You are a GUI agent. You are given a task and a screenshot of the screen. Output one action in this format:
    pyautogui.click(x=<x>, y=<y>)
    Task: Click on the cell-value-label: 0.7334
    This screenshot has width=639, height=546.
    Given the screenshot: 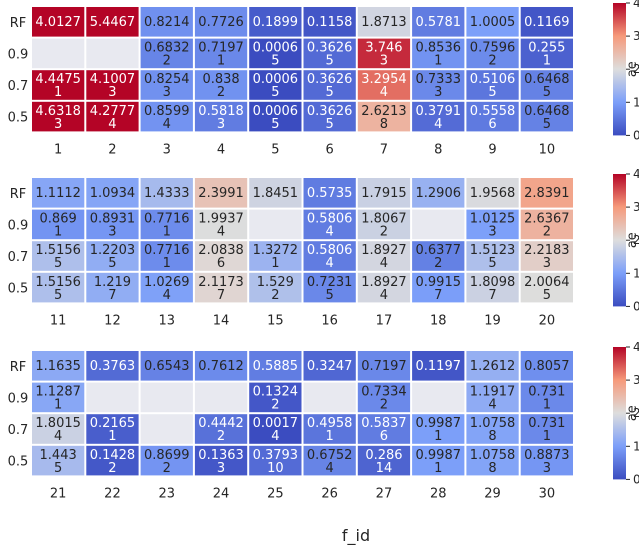 What is the action you would take?
    pyautogui.click(x=384, y=392)
    